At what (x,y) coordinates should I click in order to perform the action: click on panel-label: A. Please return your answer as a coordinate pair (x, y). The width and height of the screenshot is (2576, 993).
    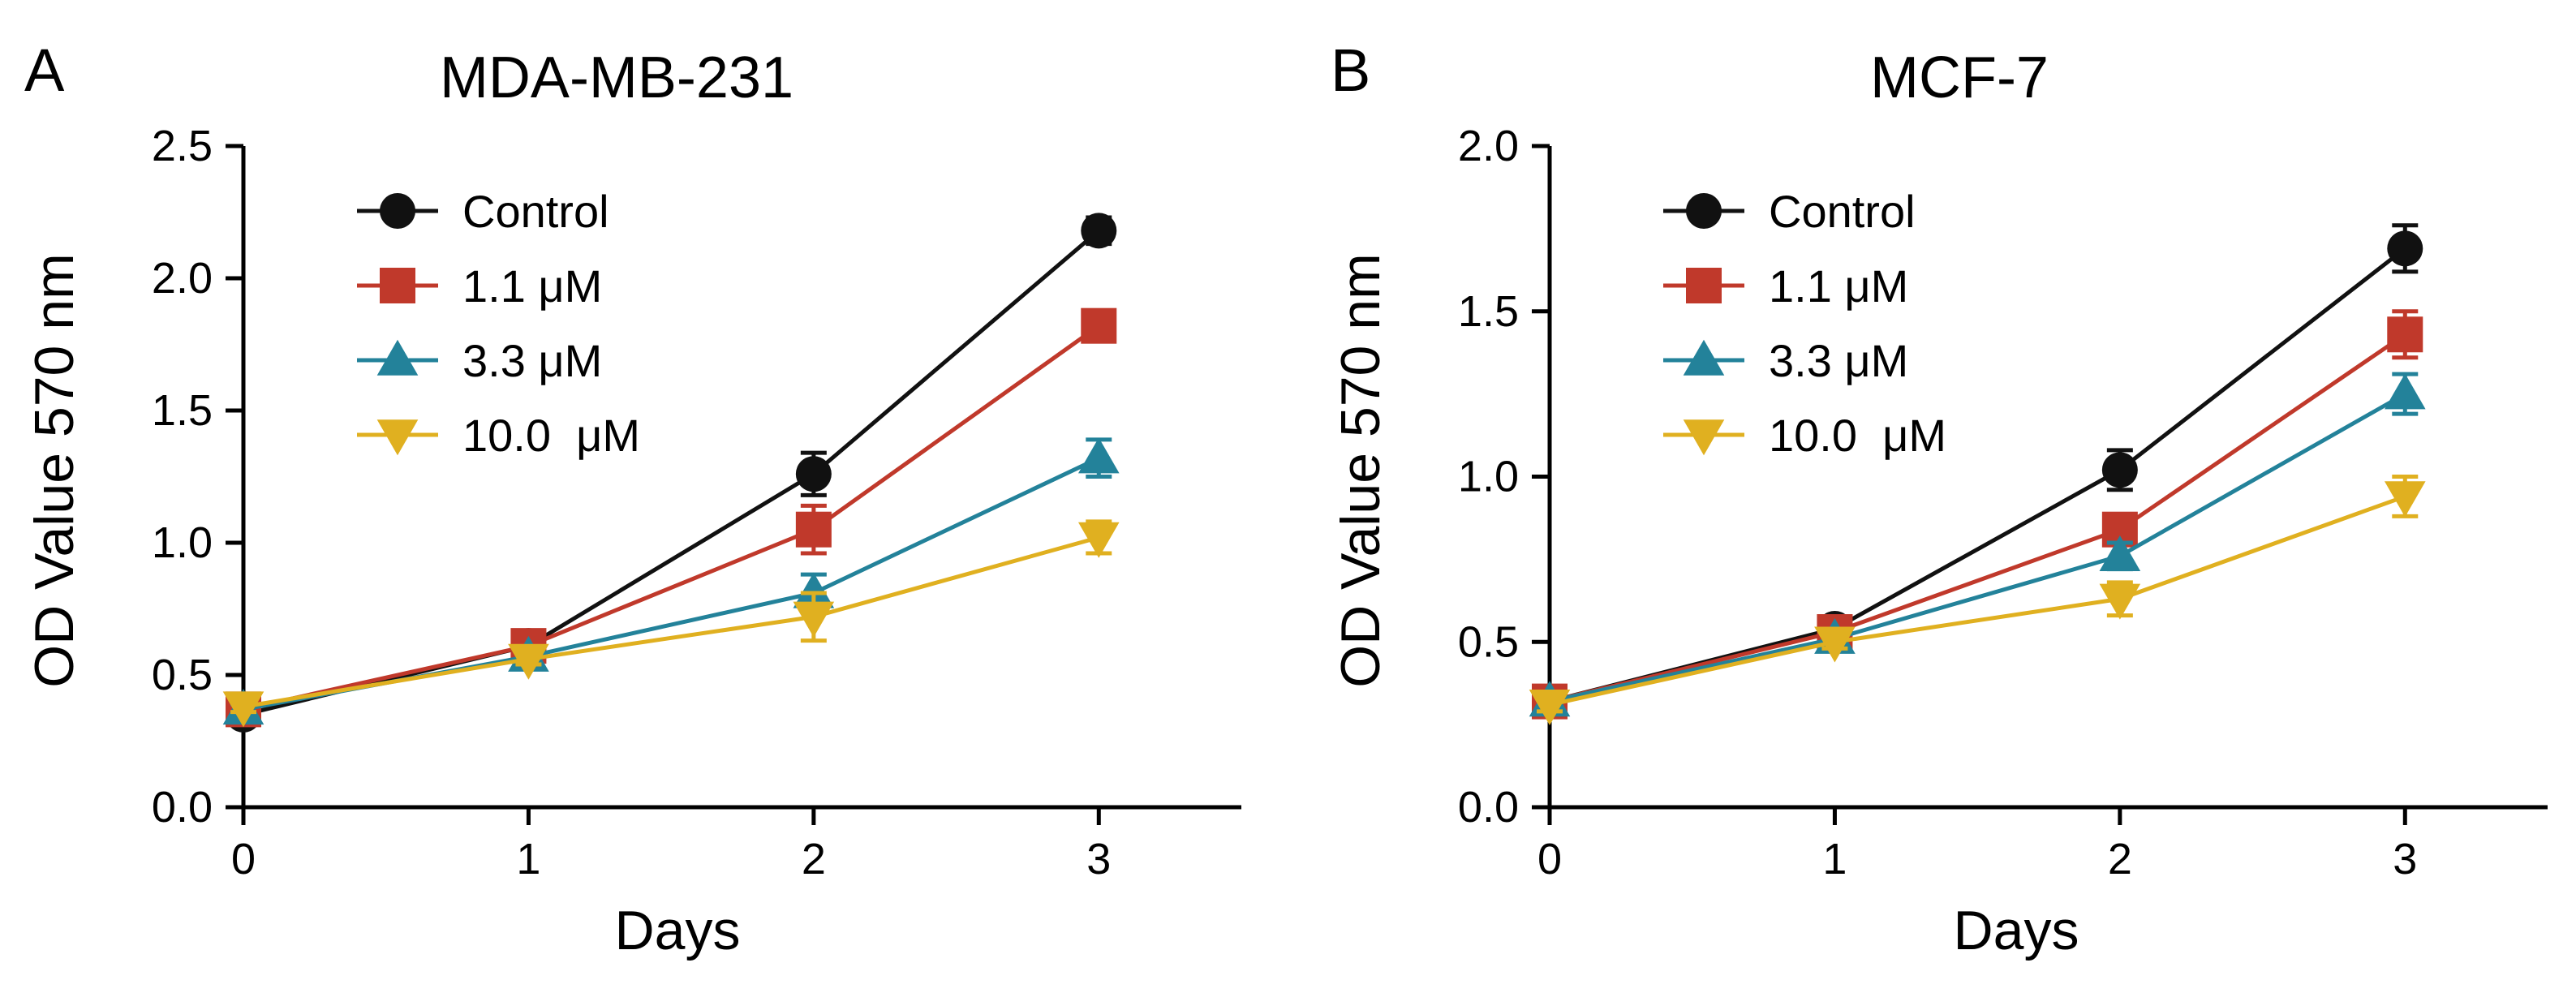
    Looking at the image, I should click on (44, 70).